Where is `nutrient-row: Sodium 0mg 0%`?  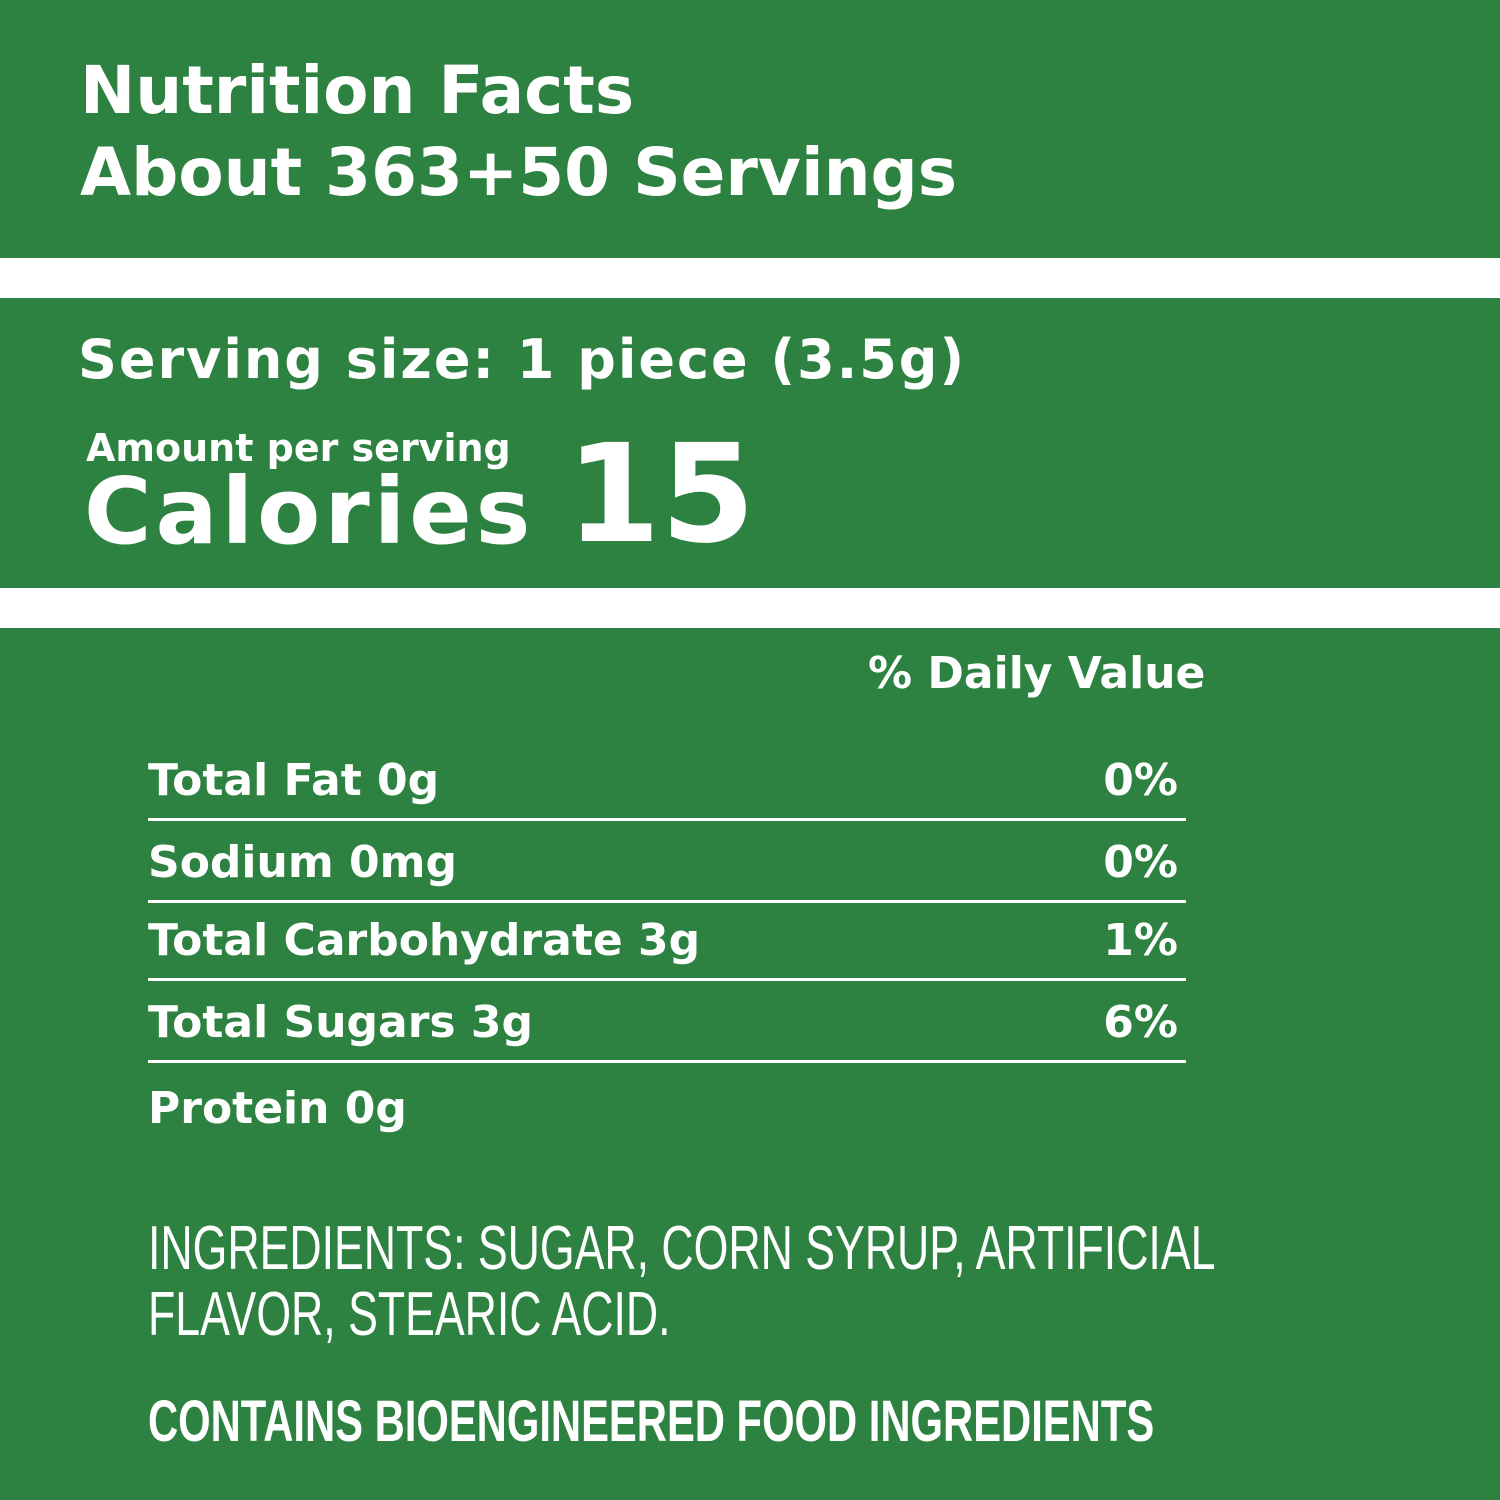
nutrient-row: Sodium 0mg 0% is located at coordinates (667, 870).